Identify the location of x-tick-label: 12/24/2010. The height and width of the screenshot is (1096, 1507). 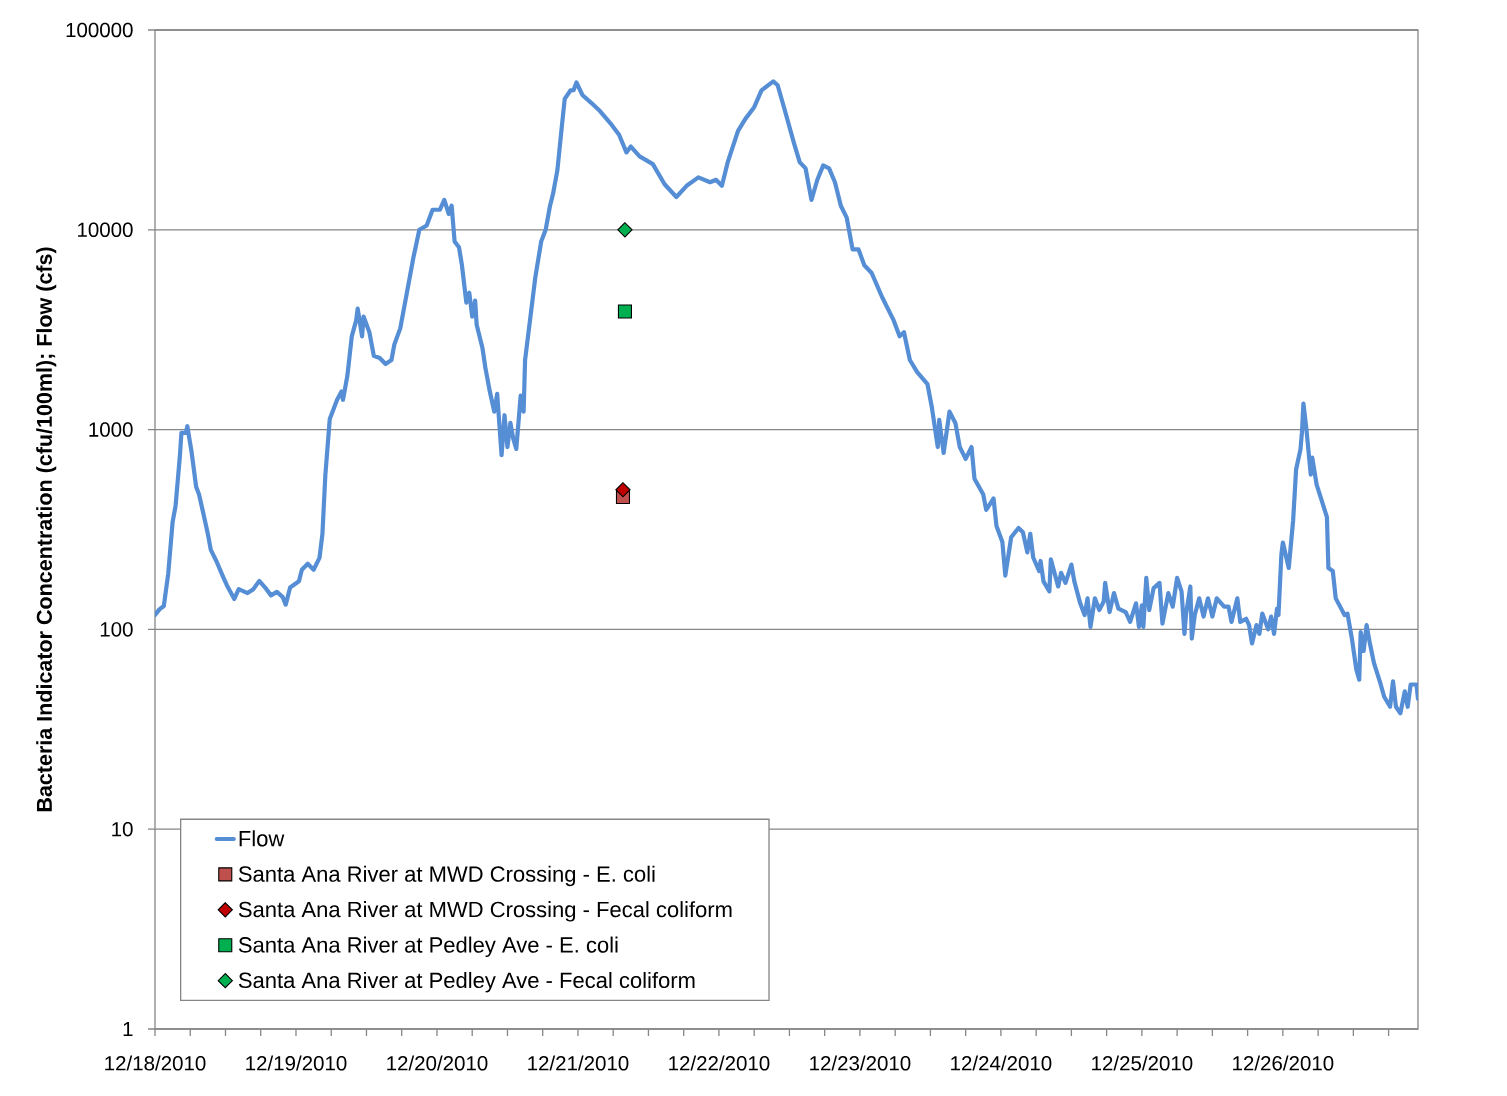
(1001, 1063).